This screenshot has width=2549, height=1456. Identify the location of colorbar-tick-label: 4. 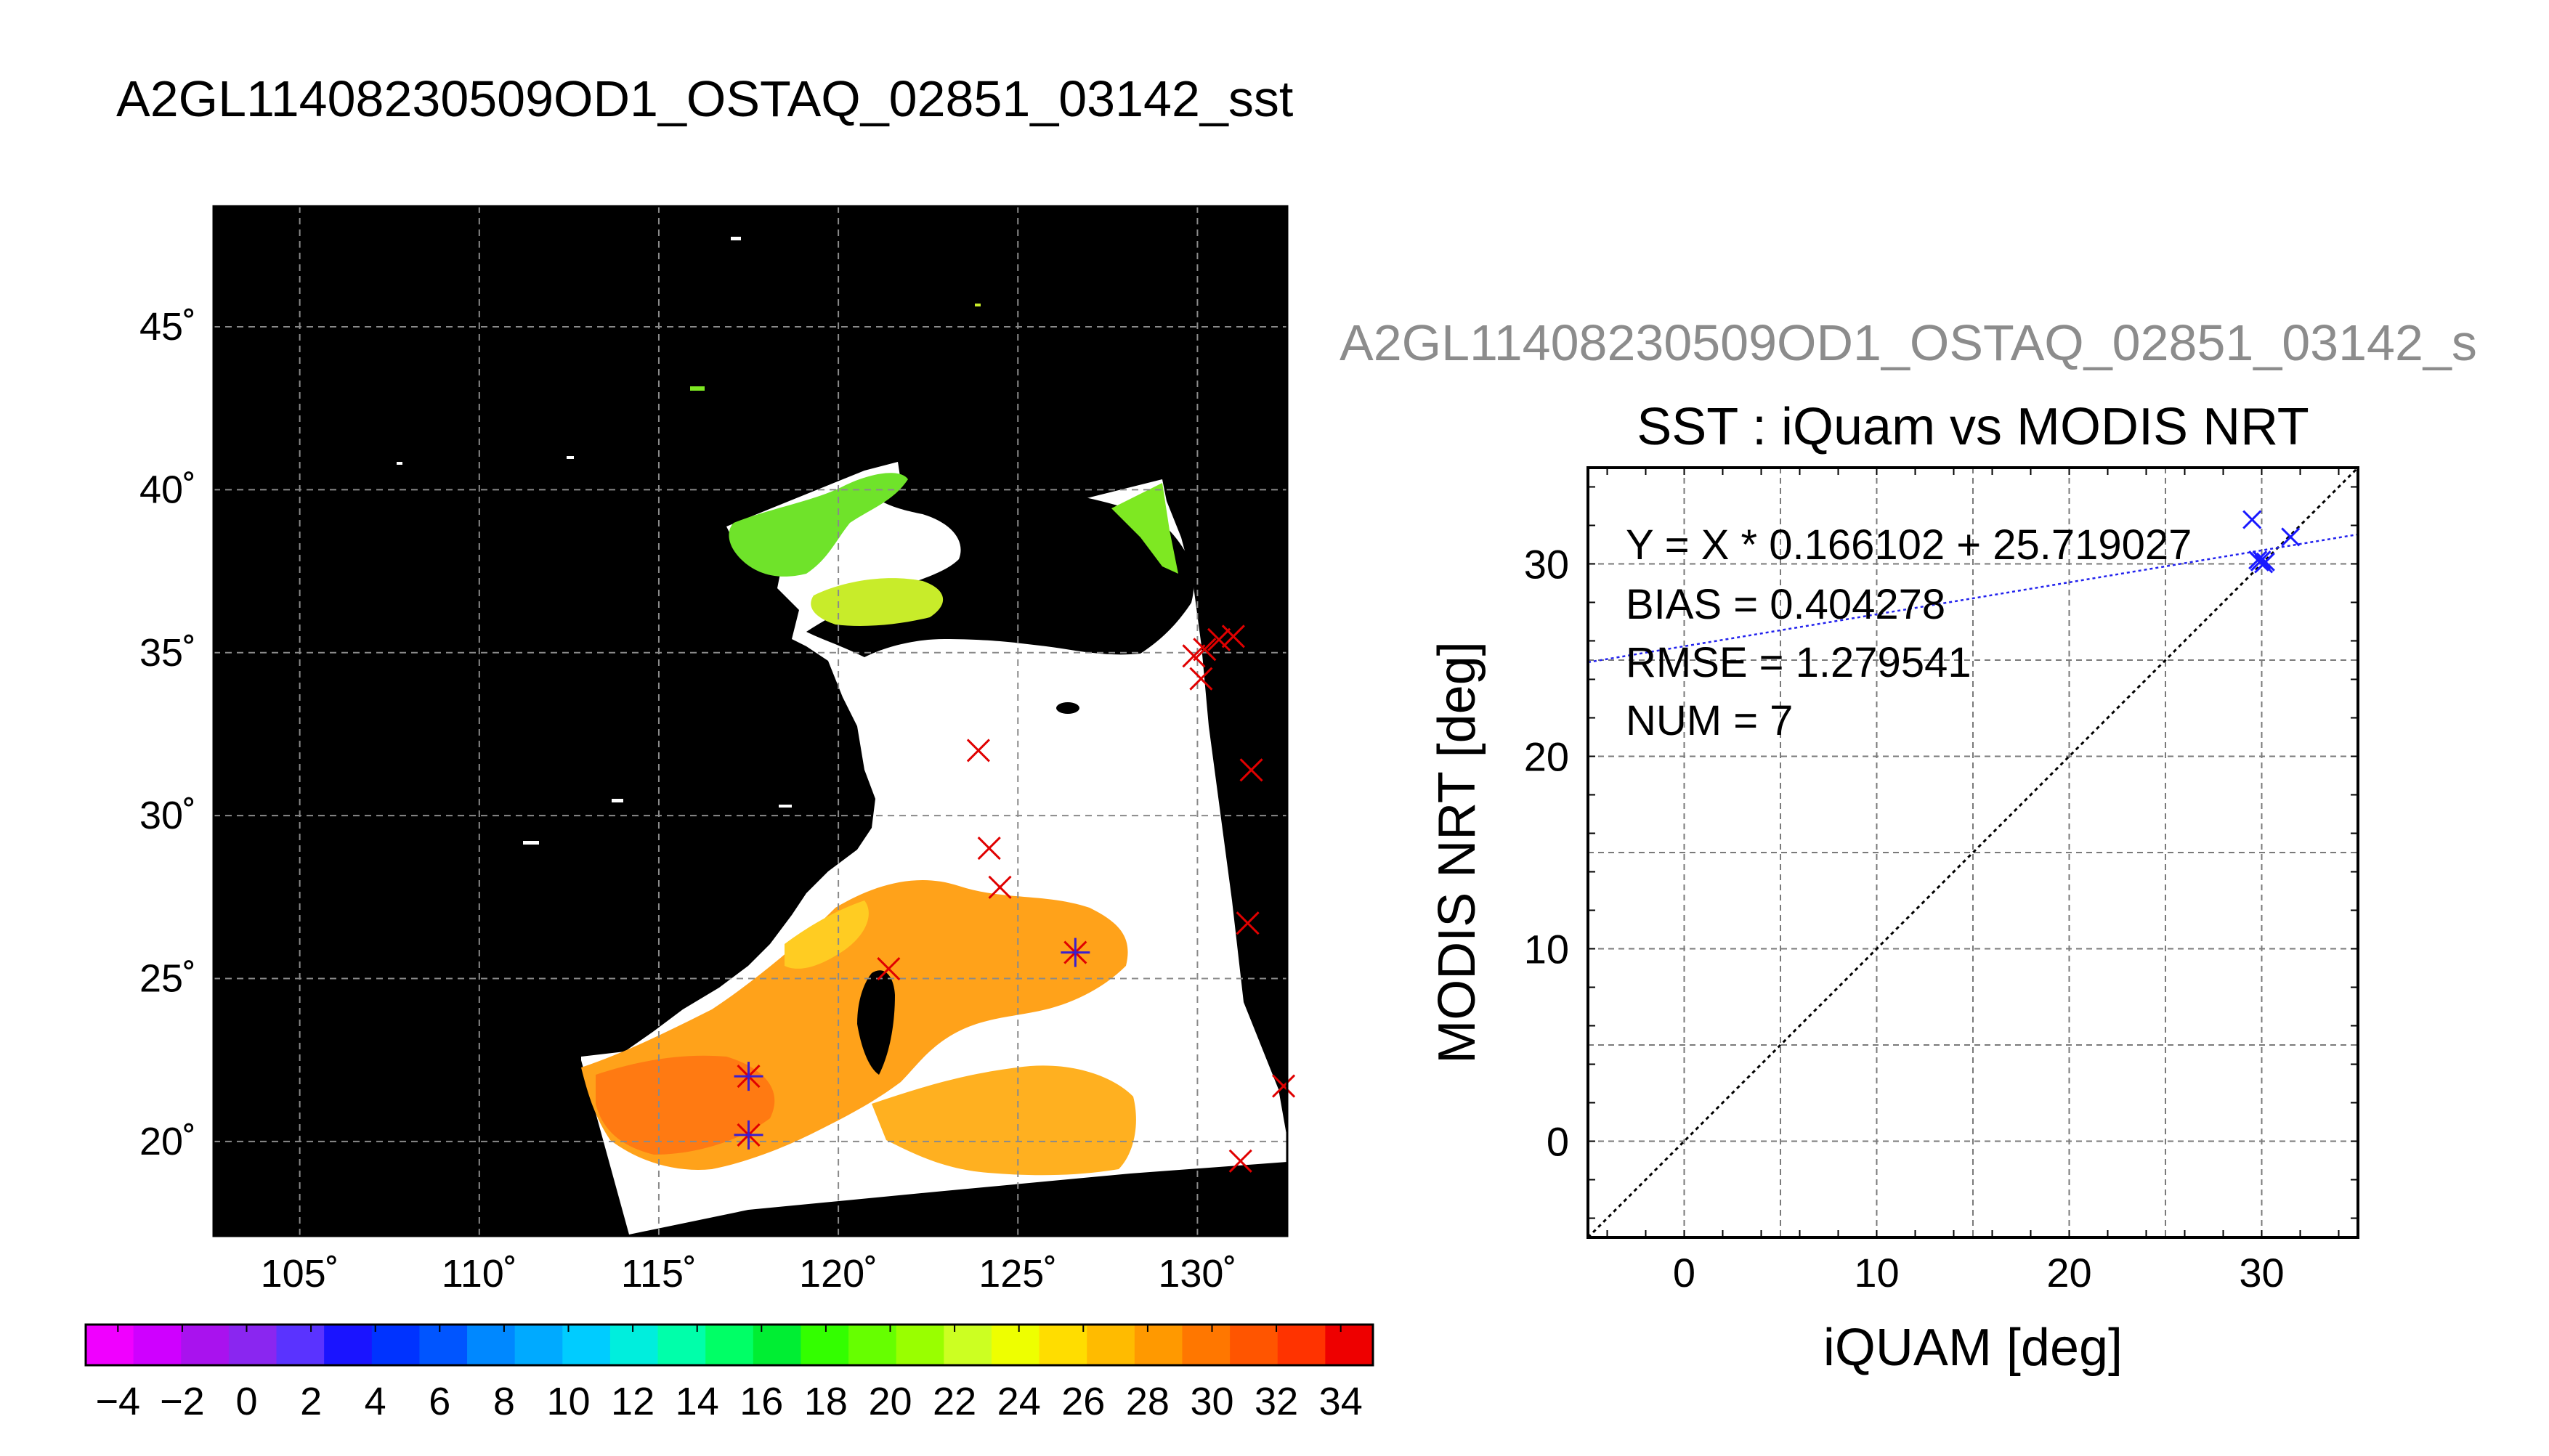
(376, 1402).